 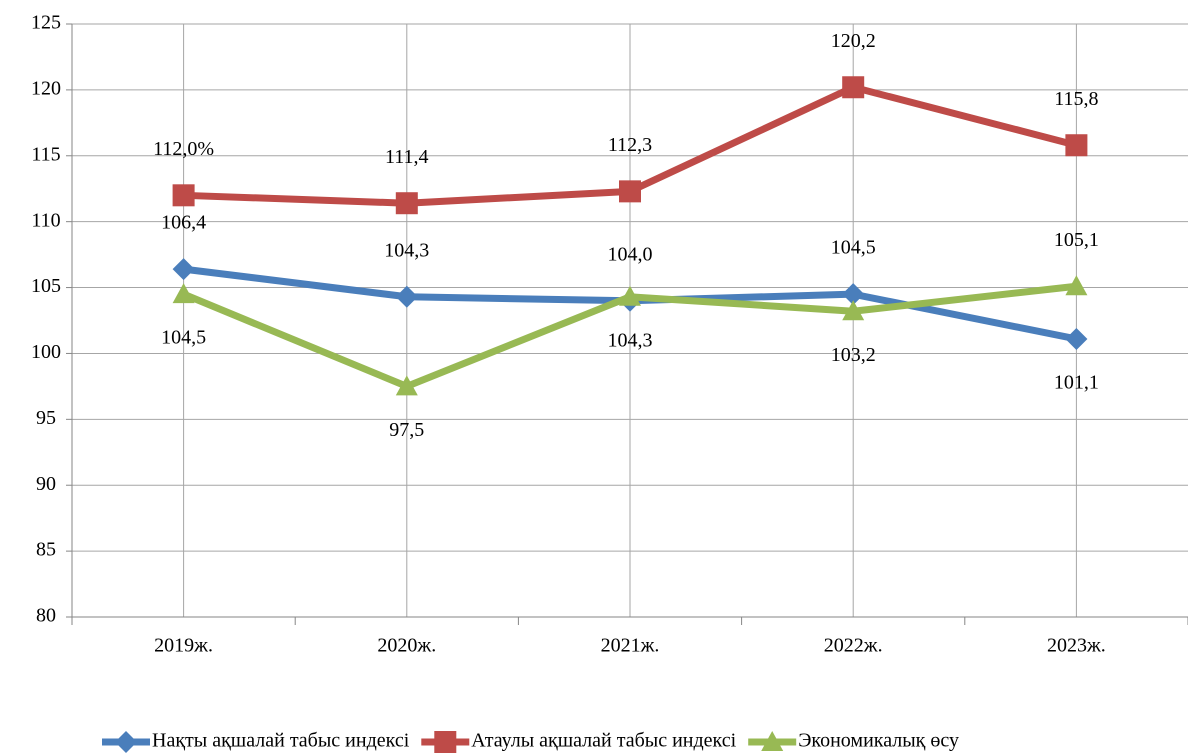 I want to click on data-label: 97,5, so click(x=406, y=430).